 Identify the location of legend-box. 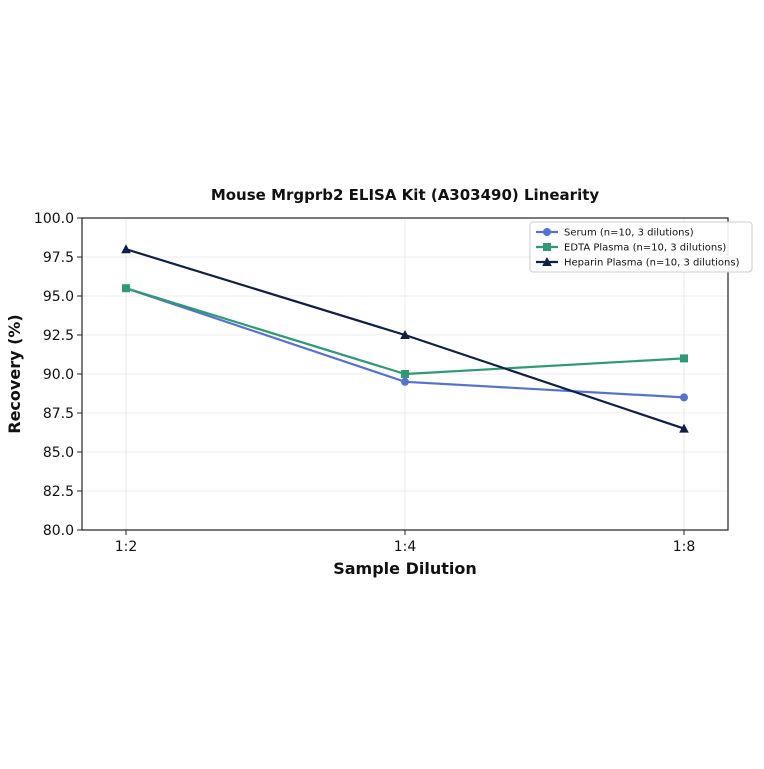
(641, 247).